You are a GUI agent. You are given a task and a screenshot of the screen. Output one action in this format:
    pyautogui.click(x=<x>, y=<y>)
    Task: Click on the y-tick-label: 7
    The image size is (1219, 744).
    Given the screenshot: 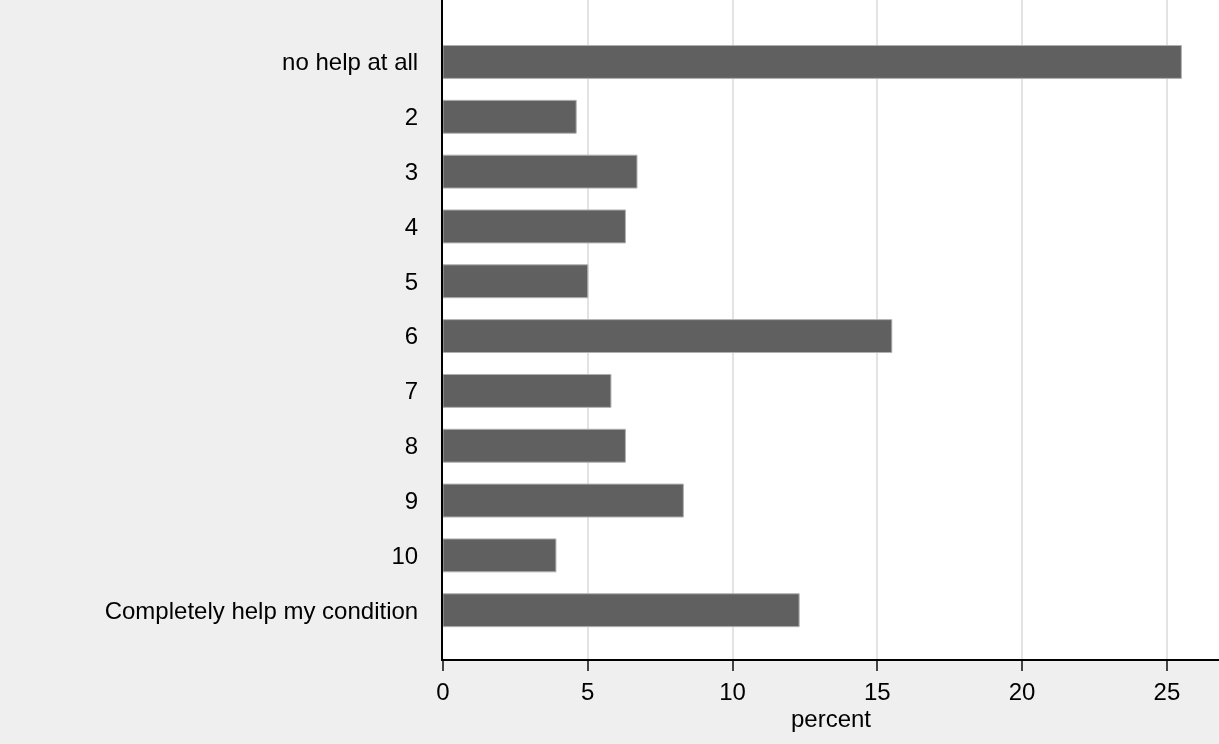 What is the action you would take?
    pyautogui.click(x=411, y=391)
    